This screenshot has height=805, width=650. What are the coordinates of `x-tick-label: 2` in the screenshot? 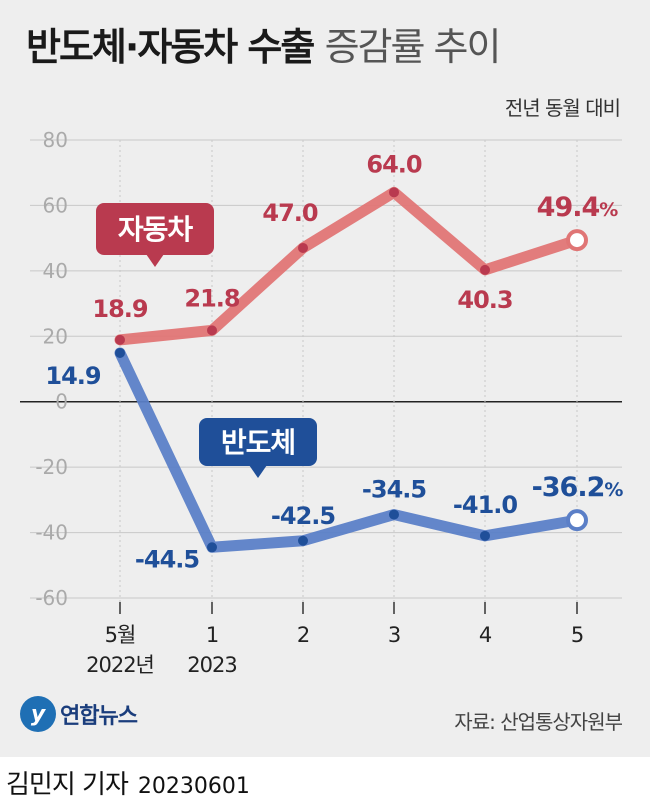 It's located at (303, 635).